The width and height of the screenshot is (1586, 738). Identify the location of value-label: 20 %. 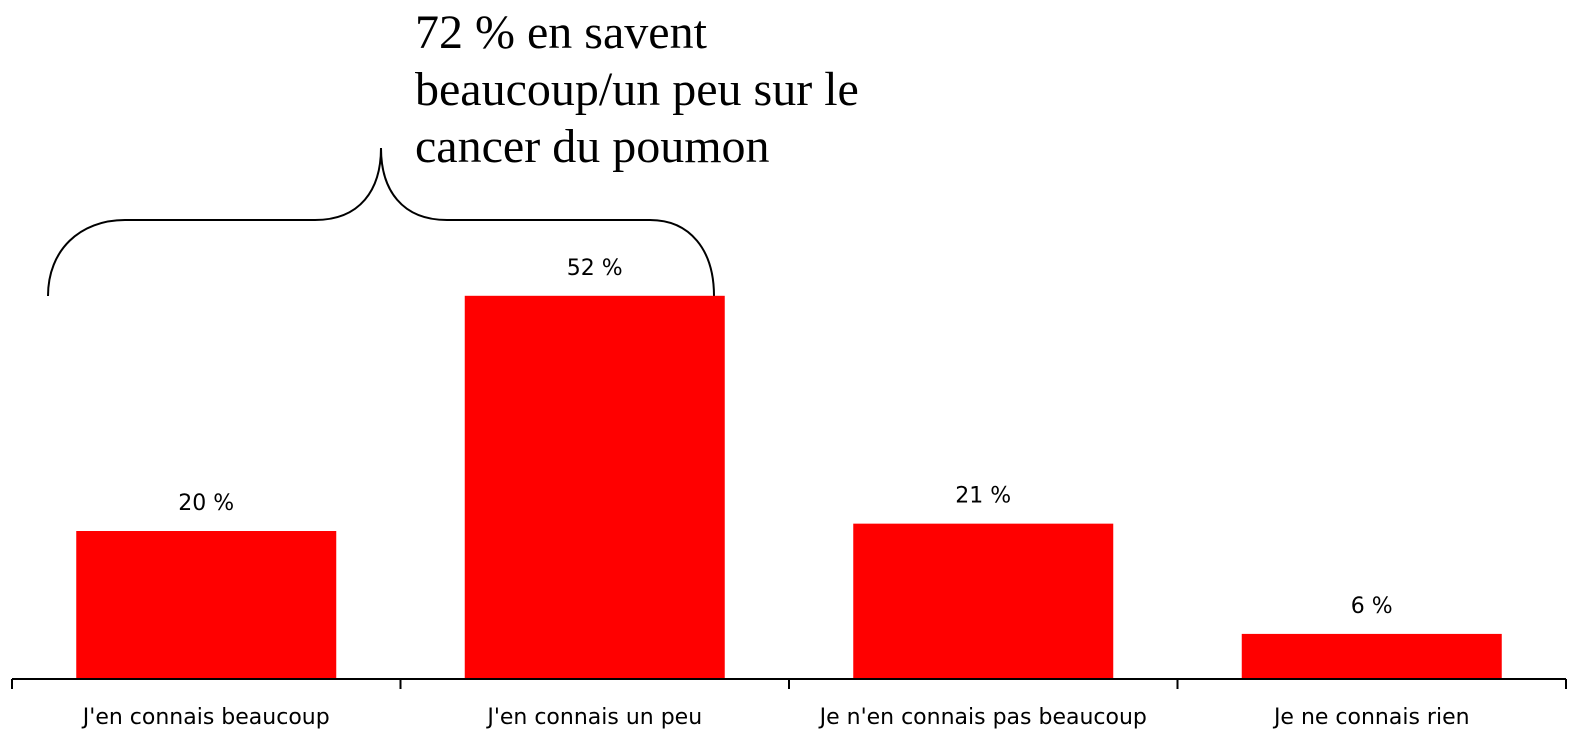
(206, 503).